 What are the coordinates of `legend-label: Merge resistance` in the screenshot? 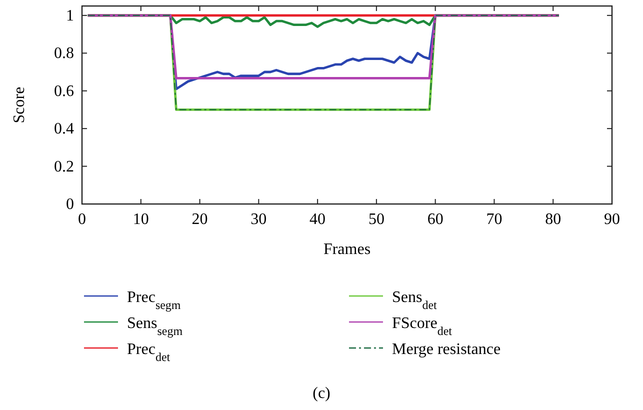 It's located at (446, 349).